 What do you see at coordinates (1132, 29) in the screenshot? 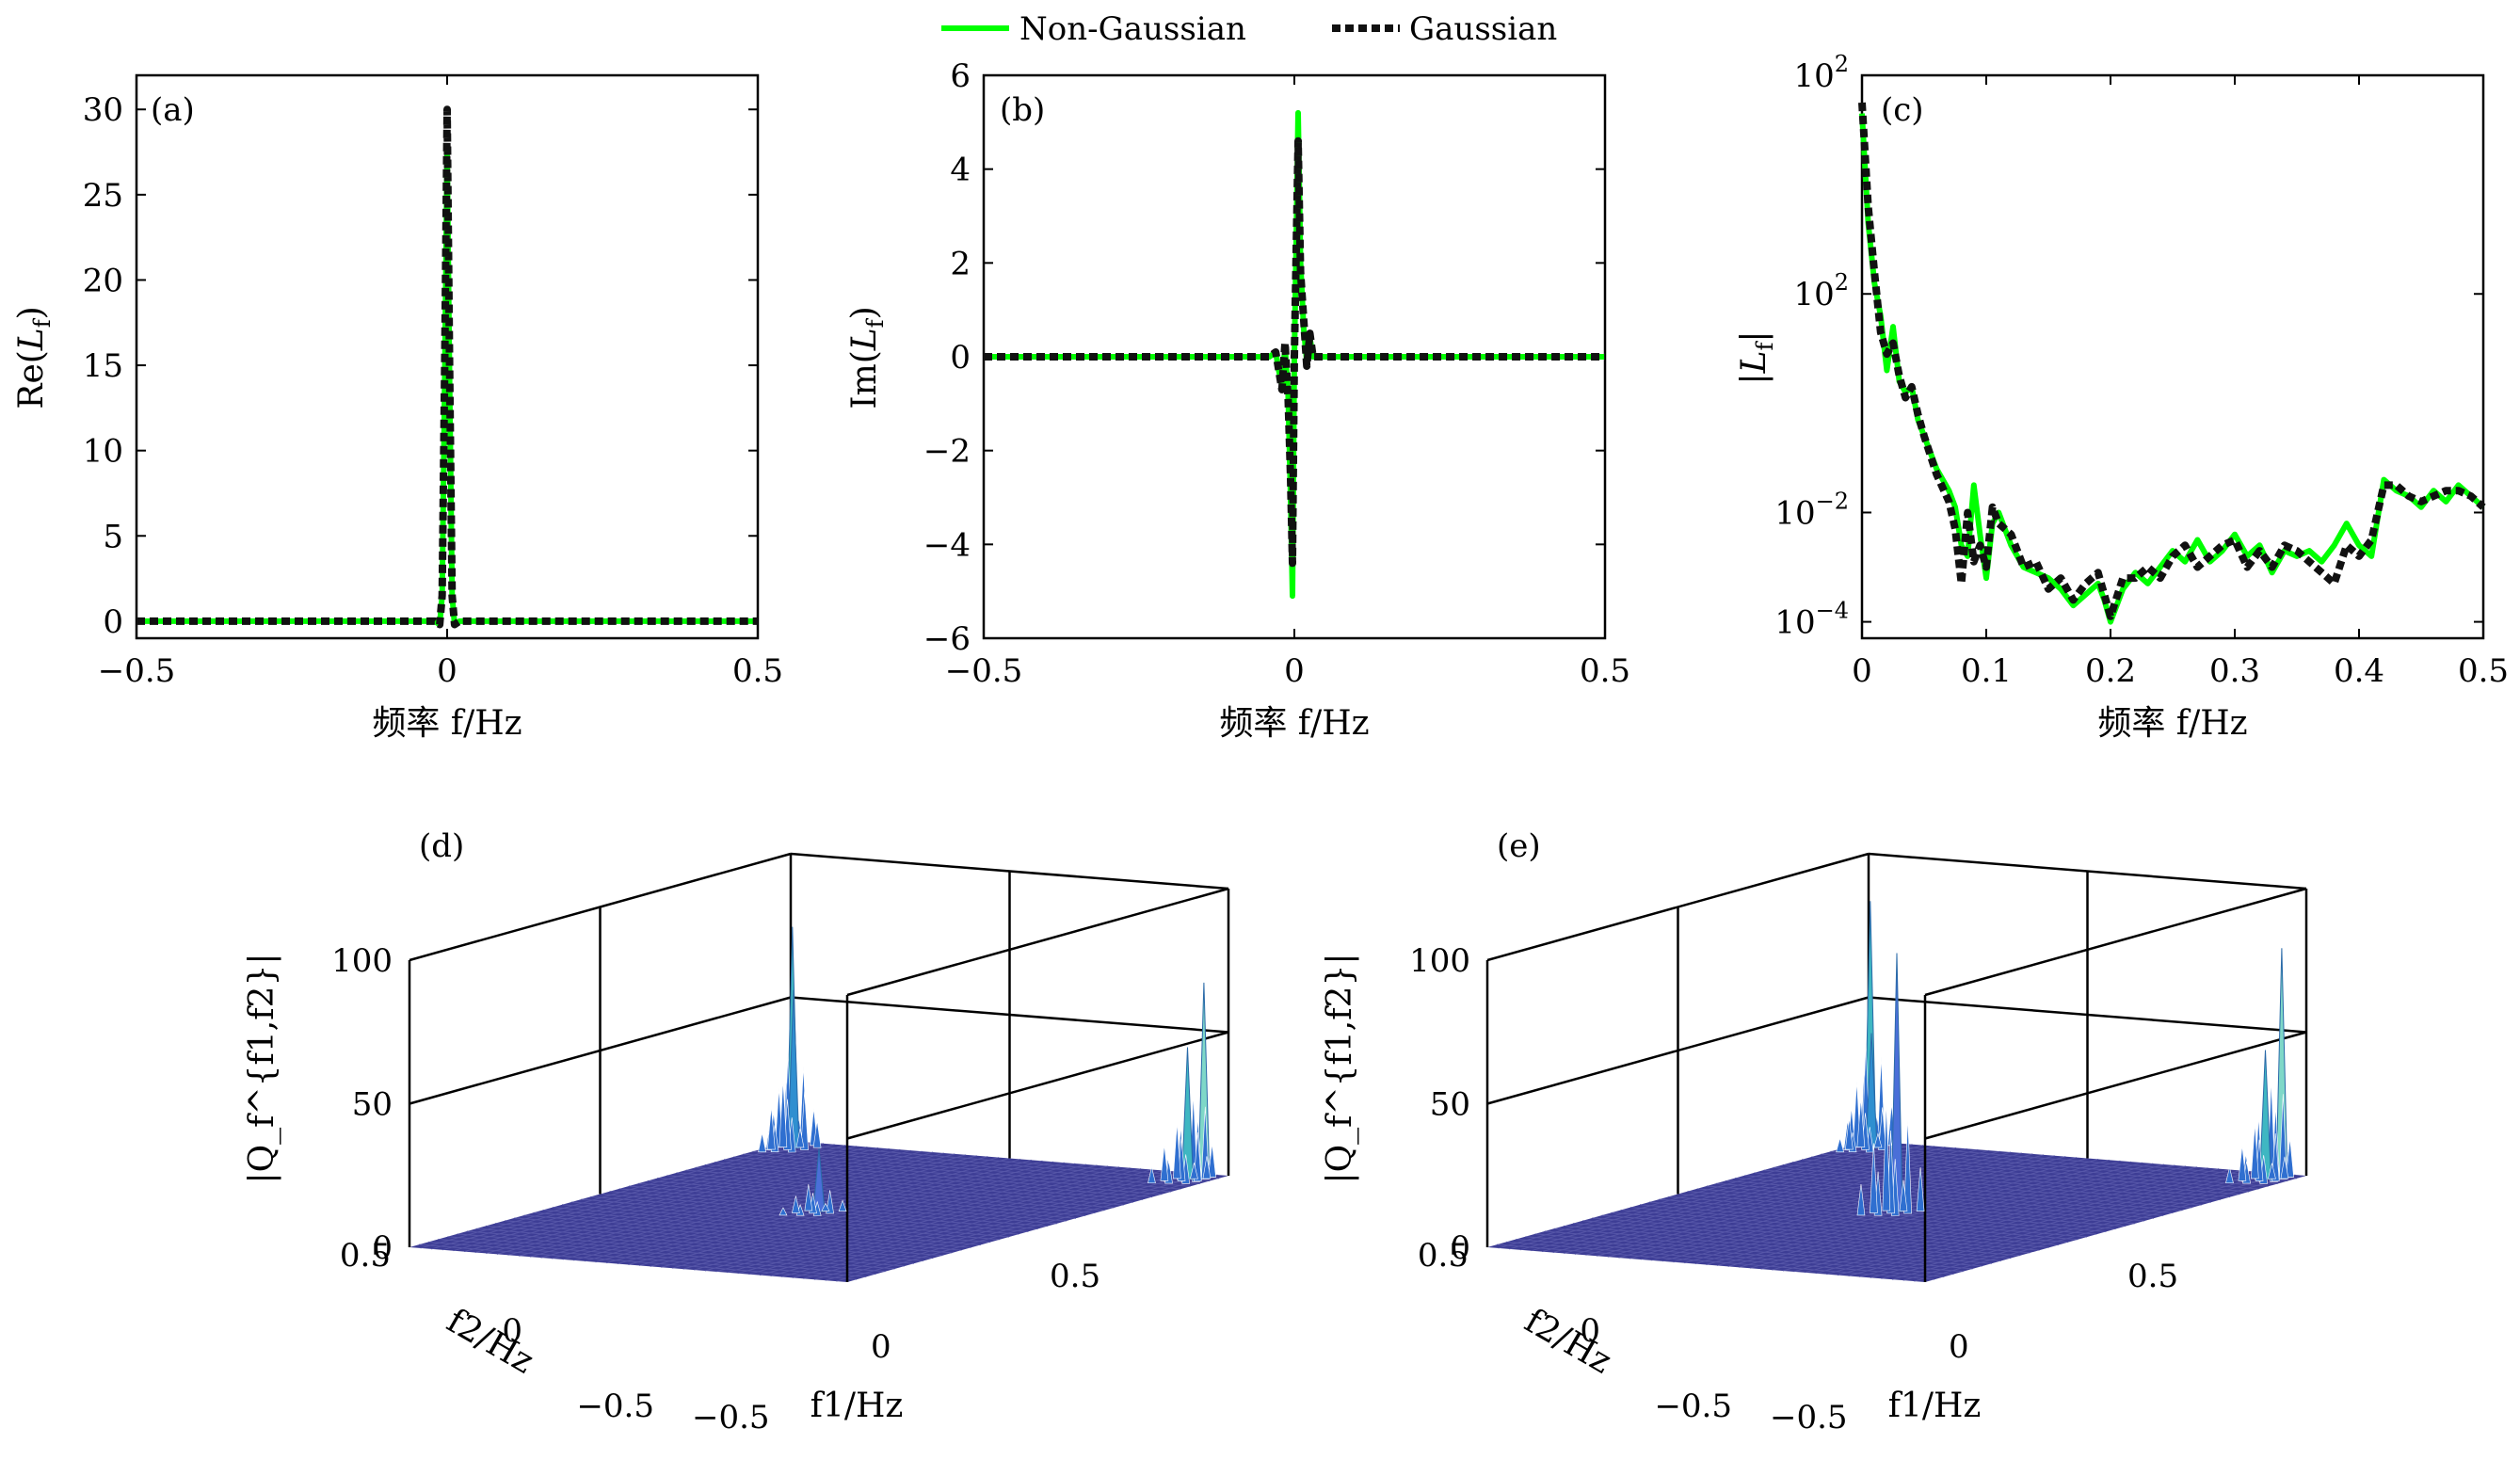
I see `legend-label-non-gaussian: Non-Gaussian` at bounding box center [1132, 29].